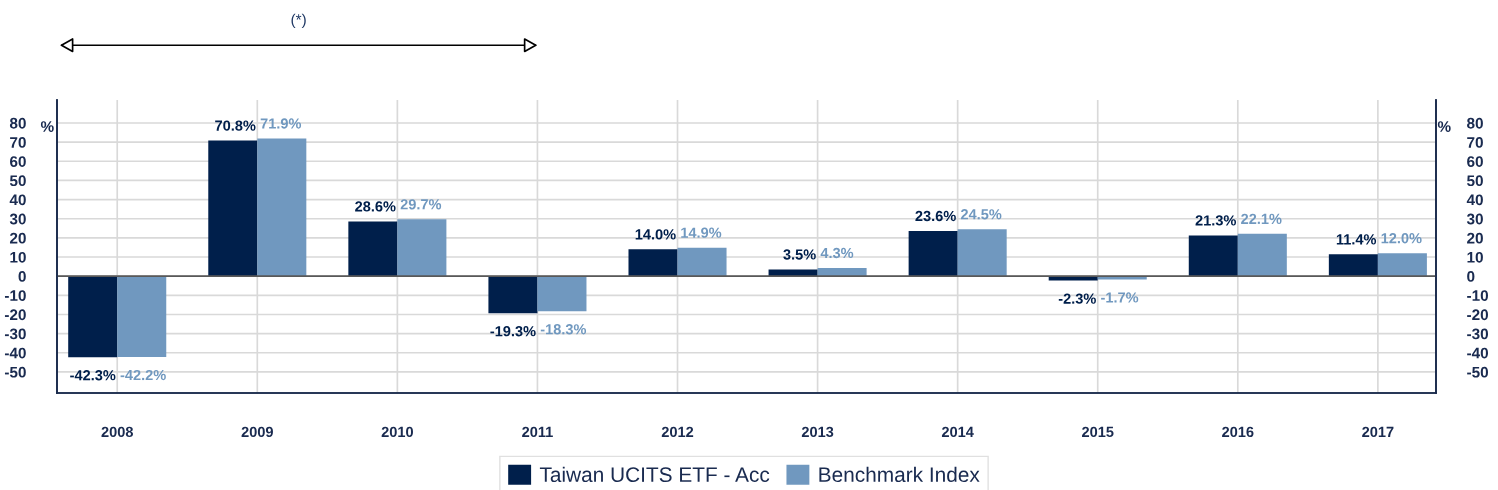 Image resolution: width=1498 pixels, height=490 pixels. Describe the element at coordinates (375, 206) in the screenshot. I see `data-label: 28.6%` at that location.